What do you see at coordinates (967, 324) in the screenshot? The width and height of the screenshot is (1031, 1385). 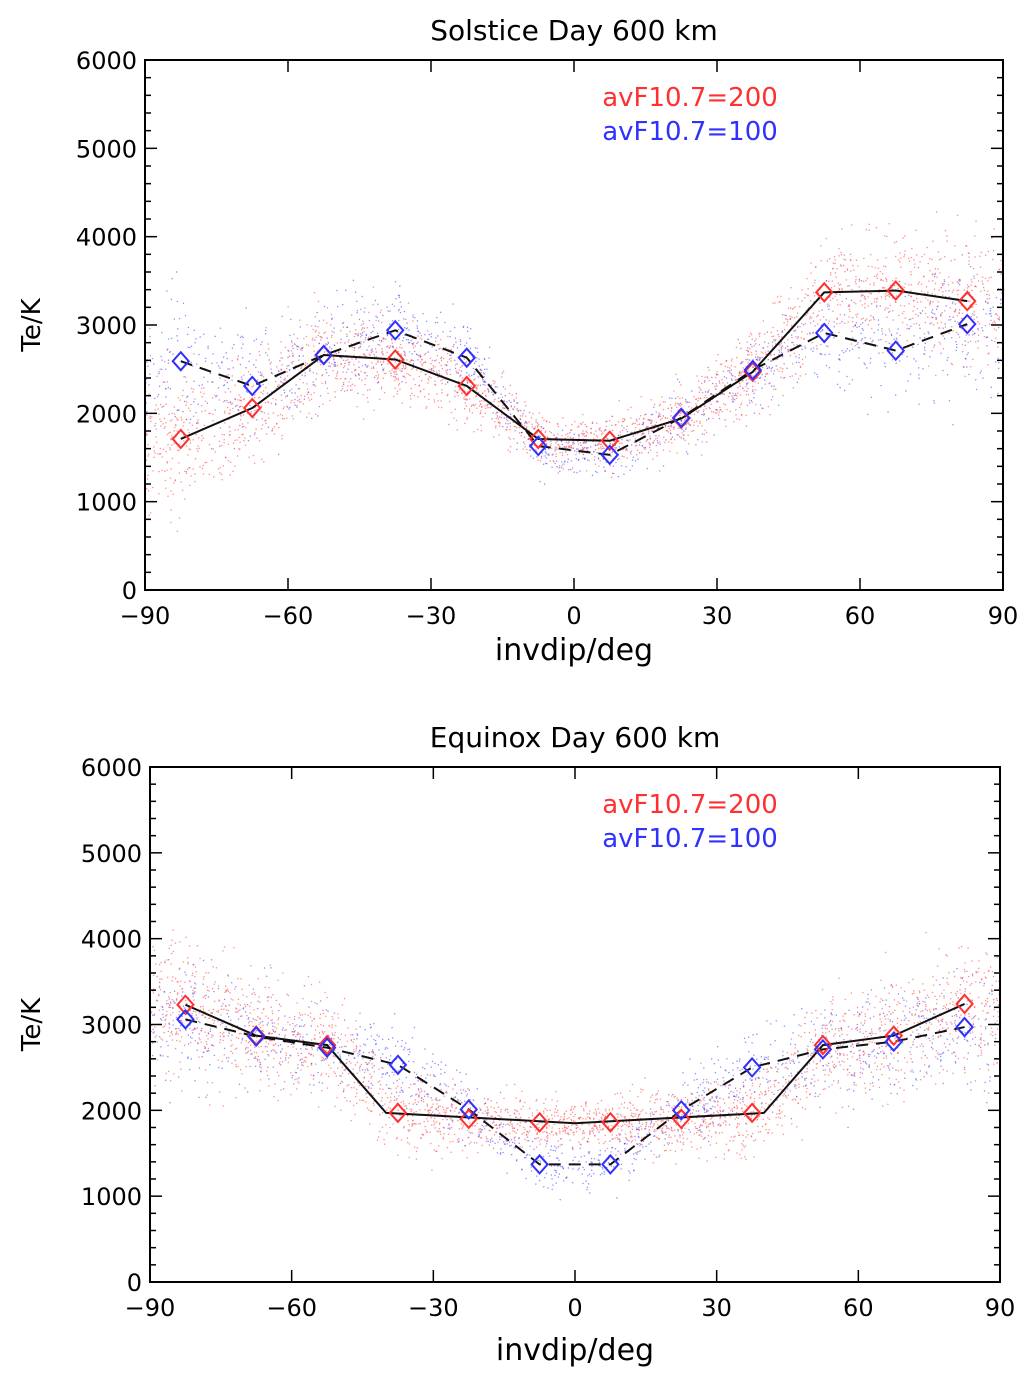 I see `diamond-marker` at bounding box center [967, 324].